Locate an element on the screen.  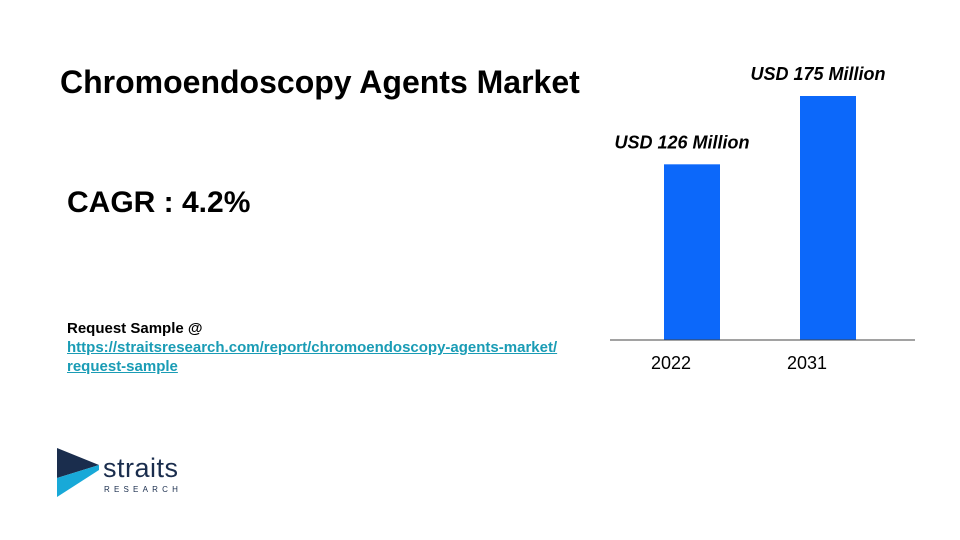
straits-logo-icon is located at coordinates (78, 472).